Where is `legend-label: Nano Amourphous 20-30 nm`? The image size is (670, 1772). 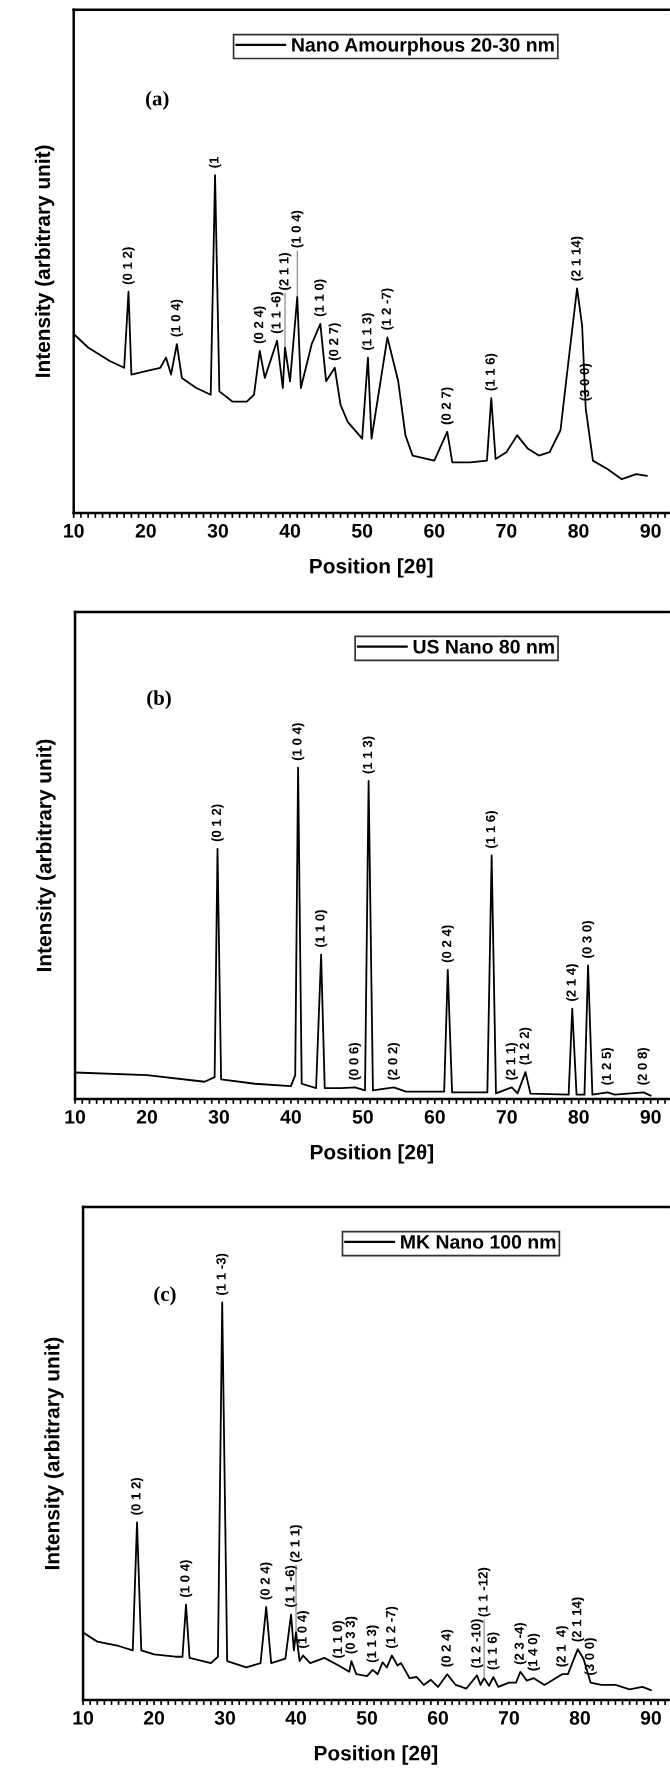 legend-label: Nano Amourphous 20-30 nm is located at coordinates (423, 46).